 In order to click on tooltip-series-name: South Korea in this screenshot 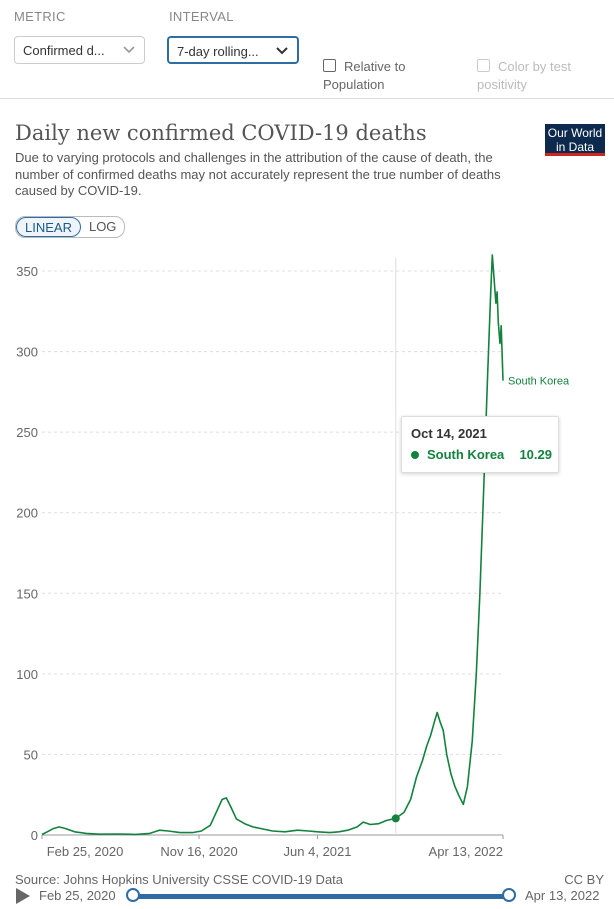, I will do `click(466, 454)`.